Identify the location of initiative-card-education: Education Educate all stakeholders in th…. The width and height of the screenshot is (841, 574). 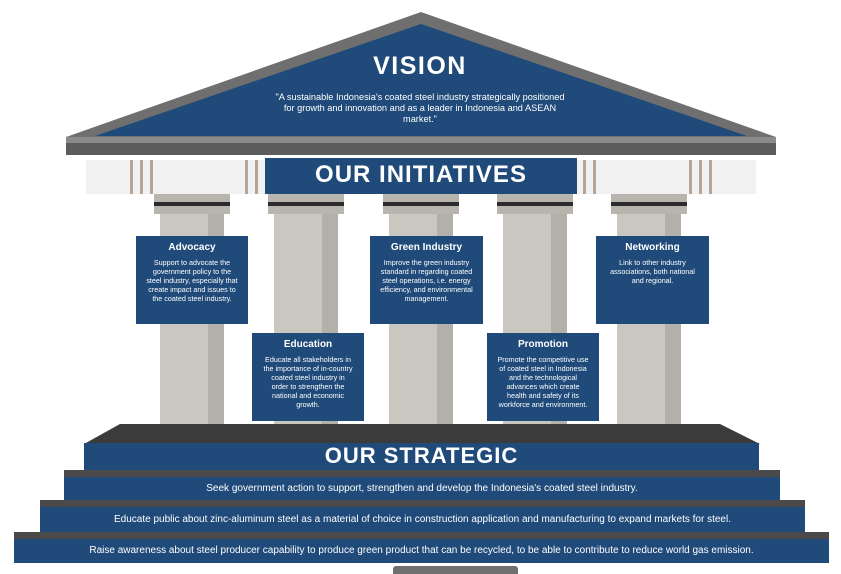
(308, 377).